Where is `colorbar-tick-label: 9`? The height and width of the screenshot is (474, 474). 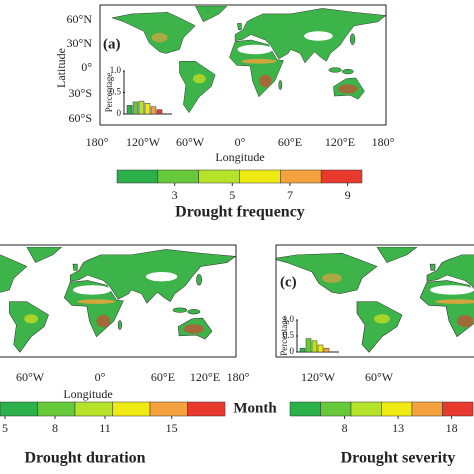
colorbar-tick-label: 9 is located at coordinates (348, 195).